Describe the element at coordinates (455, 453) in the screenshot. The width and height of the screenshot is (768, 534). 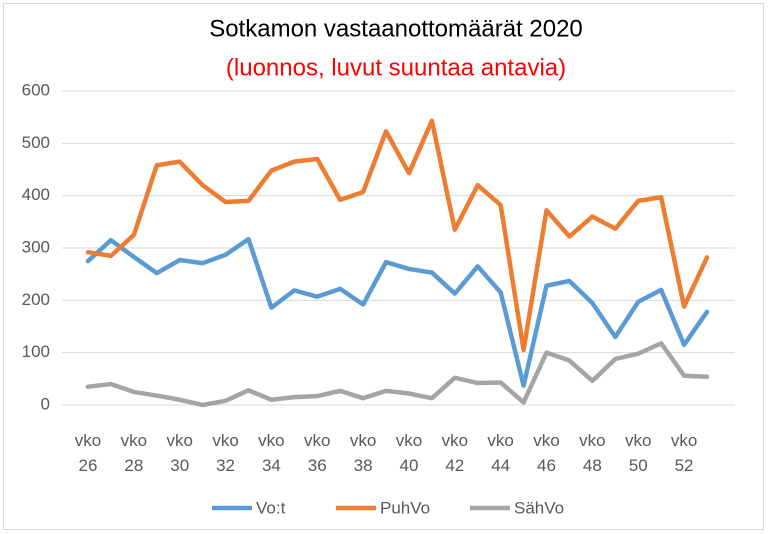
I see `x-tick-label: vko 42` at that location.